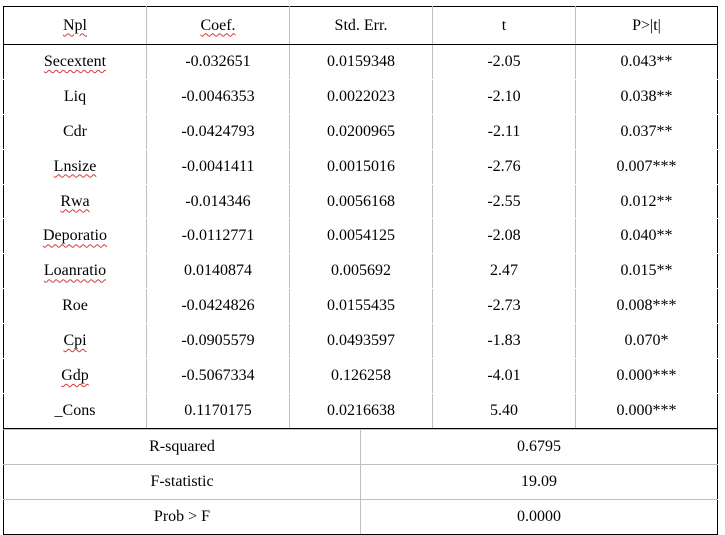  I want to click on std-err-cell: 0.0015016, so click(361, 166).